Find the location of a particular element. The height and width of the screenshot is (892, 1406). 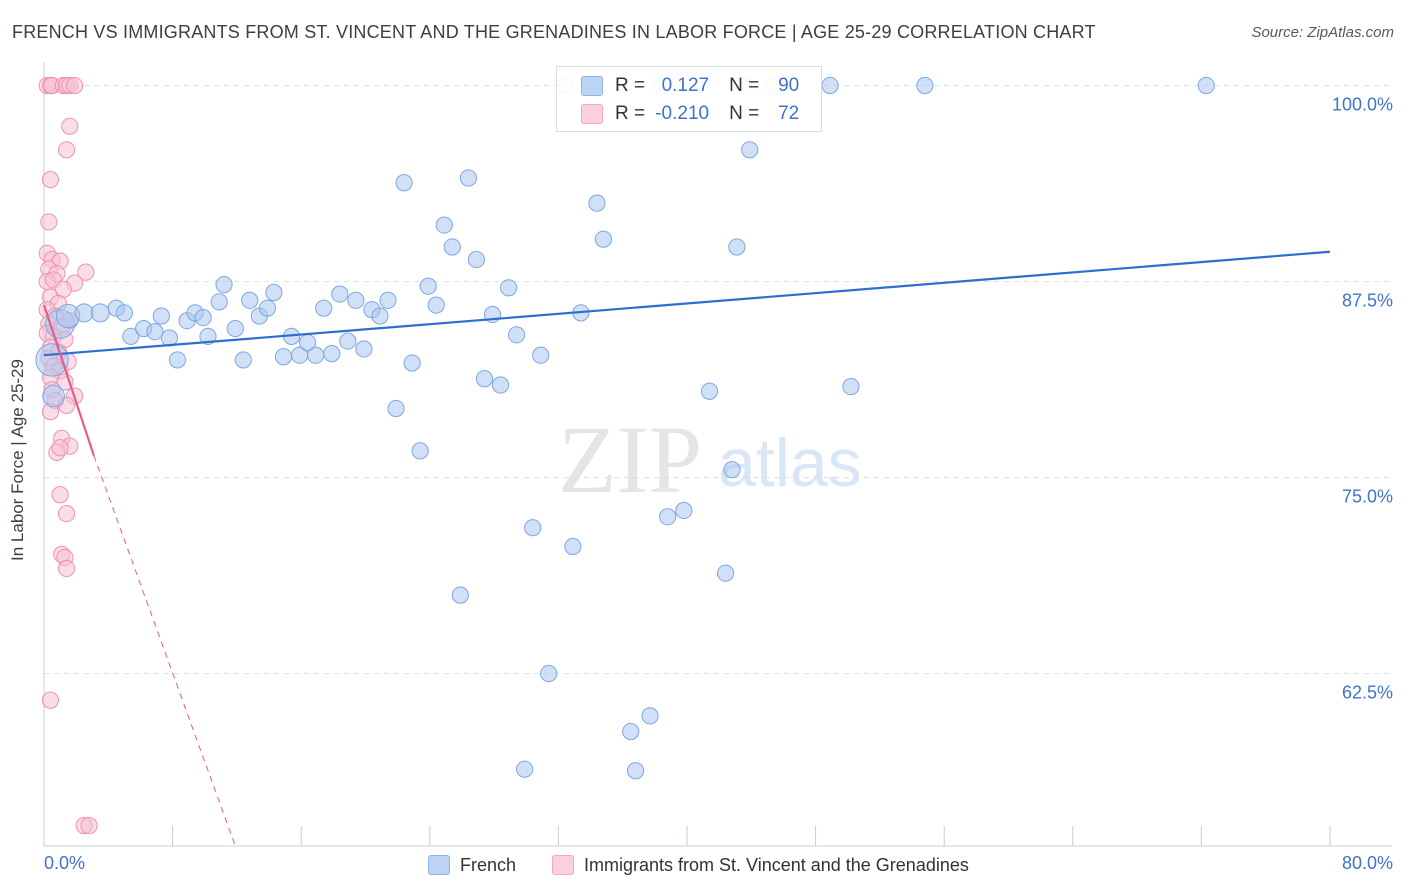

watermark-zip: ZIP is located at coordinates (630, 459).